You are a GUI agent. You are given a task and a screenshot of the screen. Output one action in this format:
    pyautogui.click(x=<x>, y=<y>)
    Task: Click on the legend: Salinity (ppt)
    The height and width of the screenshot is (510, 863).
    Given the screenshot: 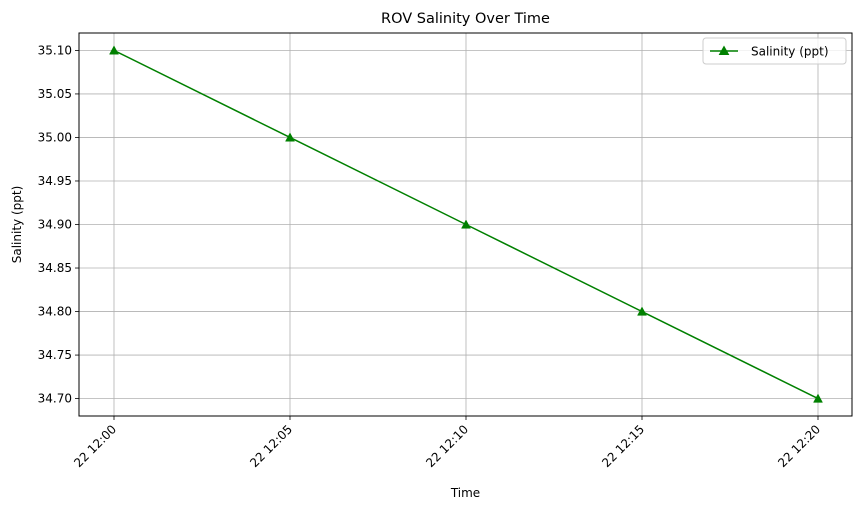 What is the action you would take?
    pyautogui.click(x=774, y=51)
    